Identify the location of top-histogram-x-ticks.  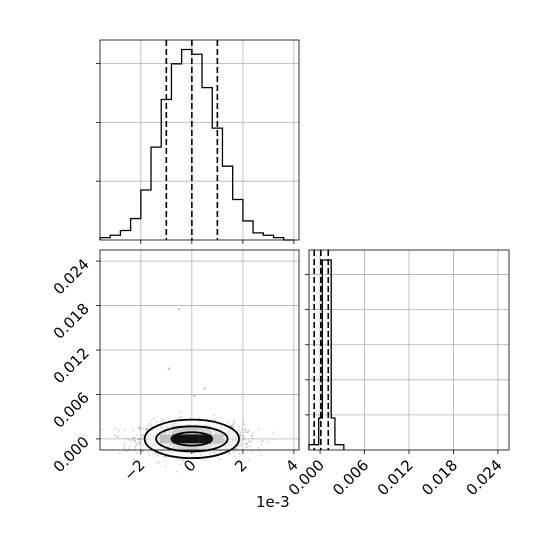
(217, 242).